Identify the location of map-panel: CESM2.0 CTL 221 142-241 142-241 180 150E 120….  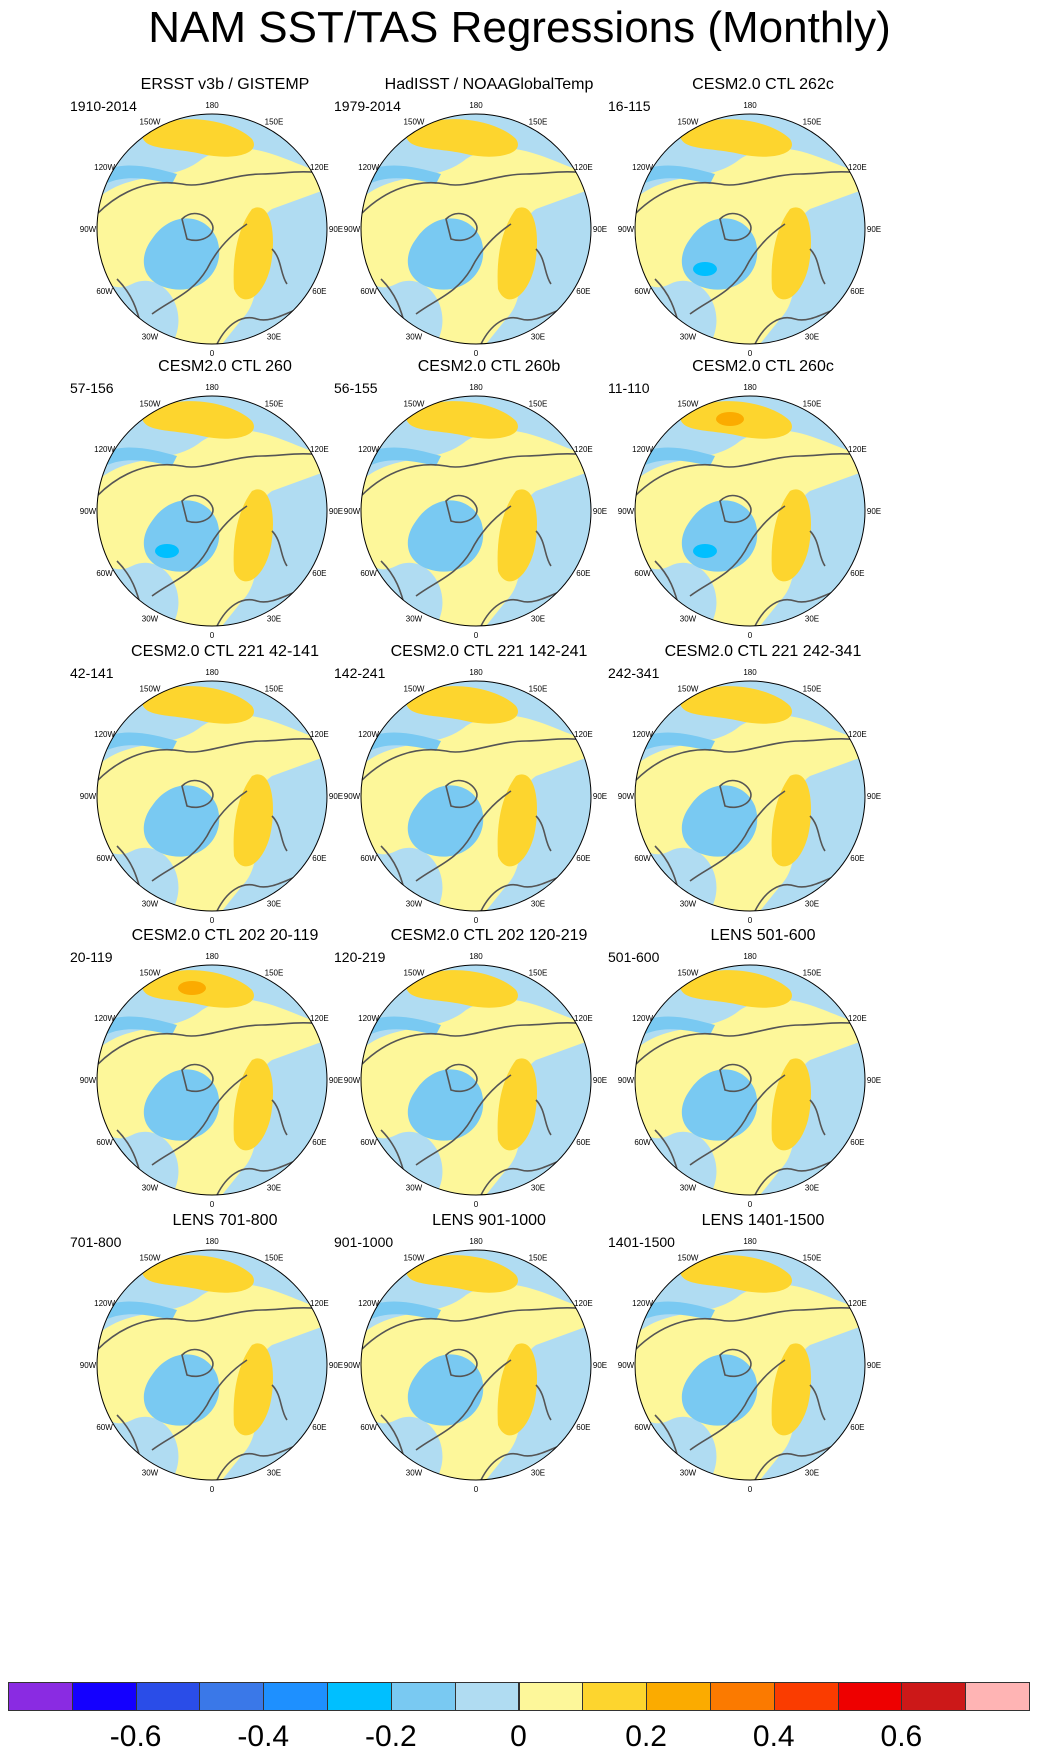
(489, 798).